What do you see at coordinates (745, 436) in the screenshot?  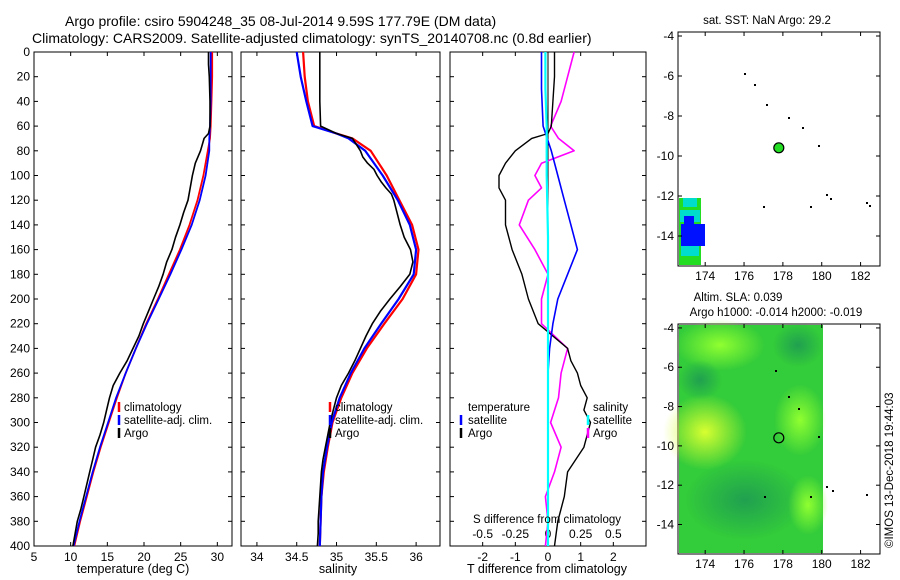 I see `sla-map-field` at bounding box center [745, 436].